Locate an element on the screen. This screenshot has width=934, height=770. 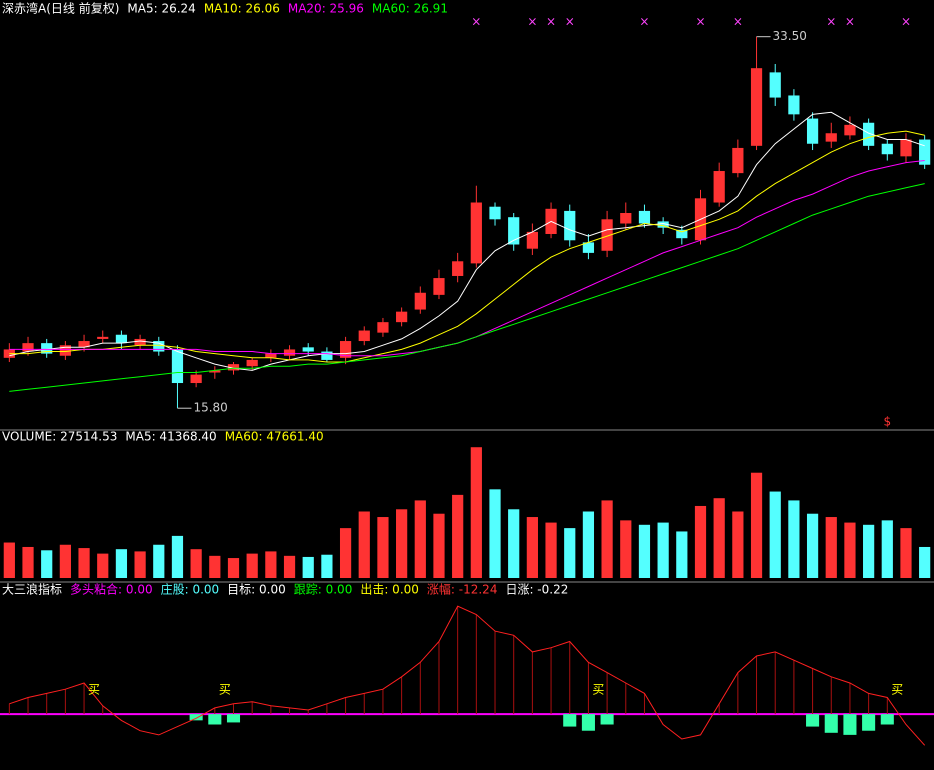
header-label: MA20: 25.96 is located at coordinates (326, 9).